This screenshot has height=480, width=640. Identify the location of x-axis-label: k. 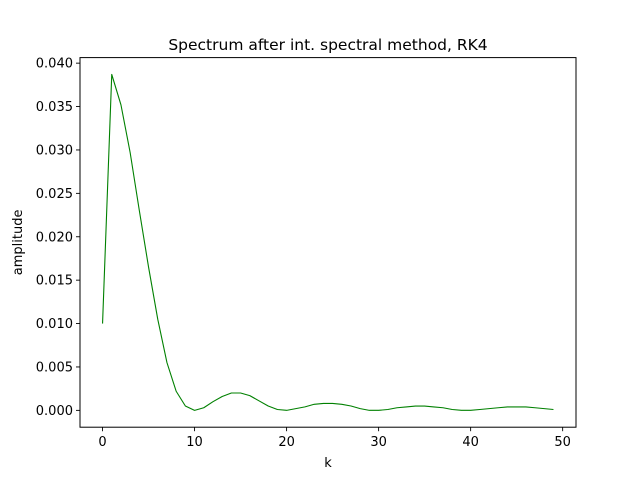
(328, 463).